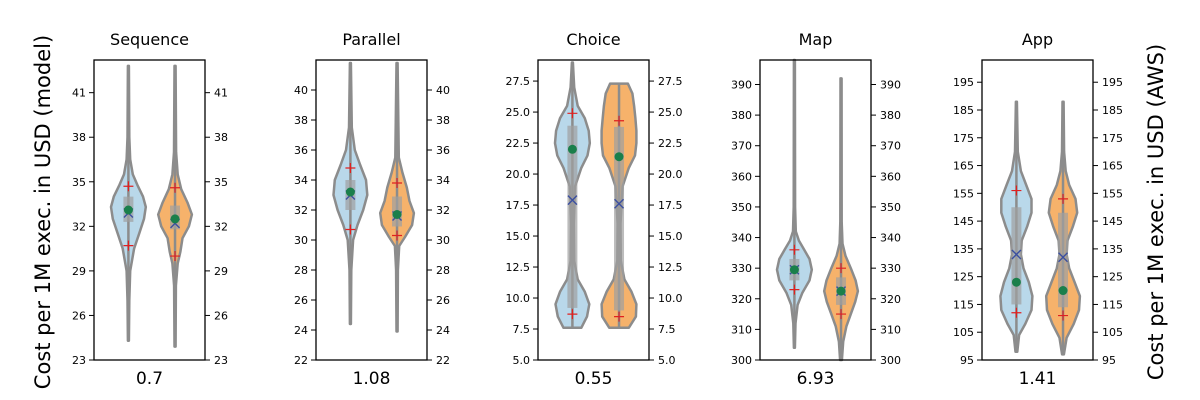 The height and width of the screenshot is (400, 1200). I want to click on panel-title: Choice, so click(593, 39).